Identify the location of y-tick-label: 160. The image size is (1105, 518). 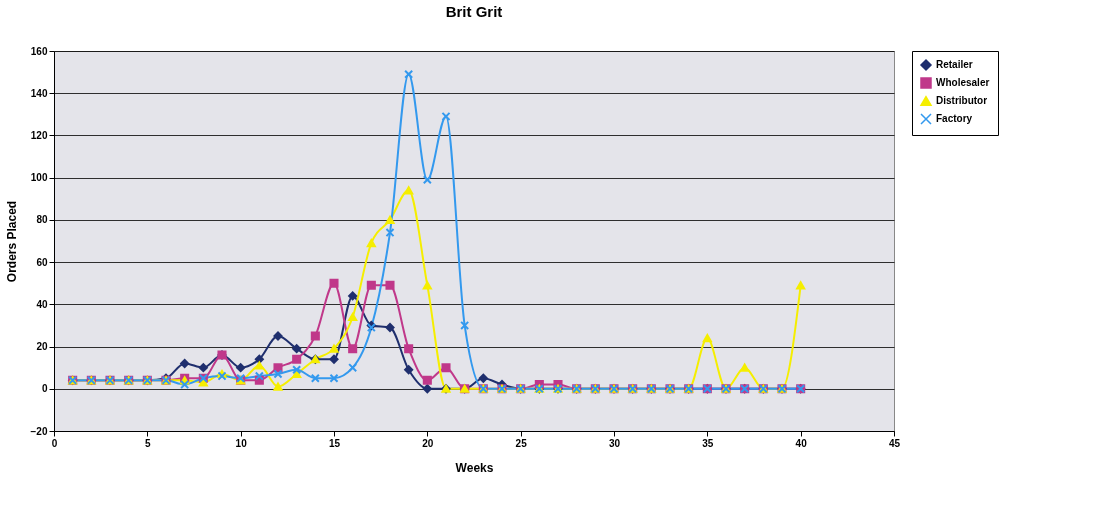
(39, 51).